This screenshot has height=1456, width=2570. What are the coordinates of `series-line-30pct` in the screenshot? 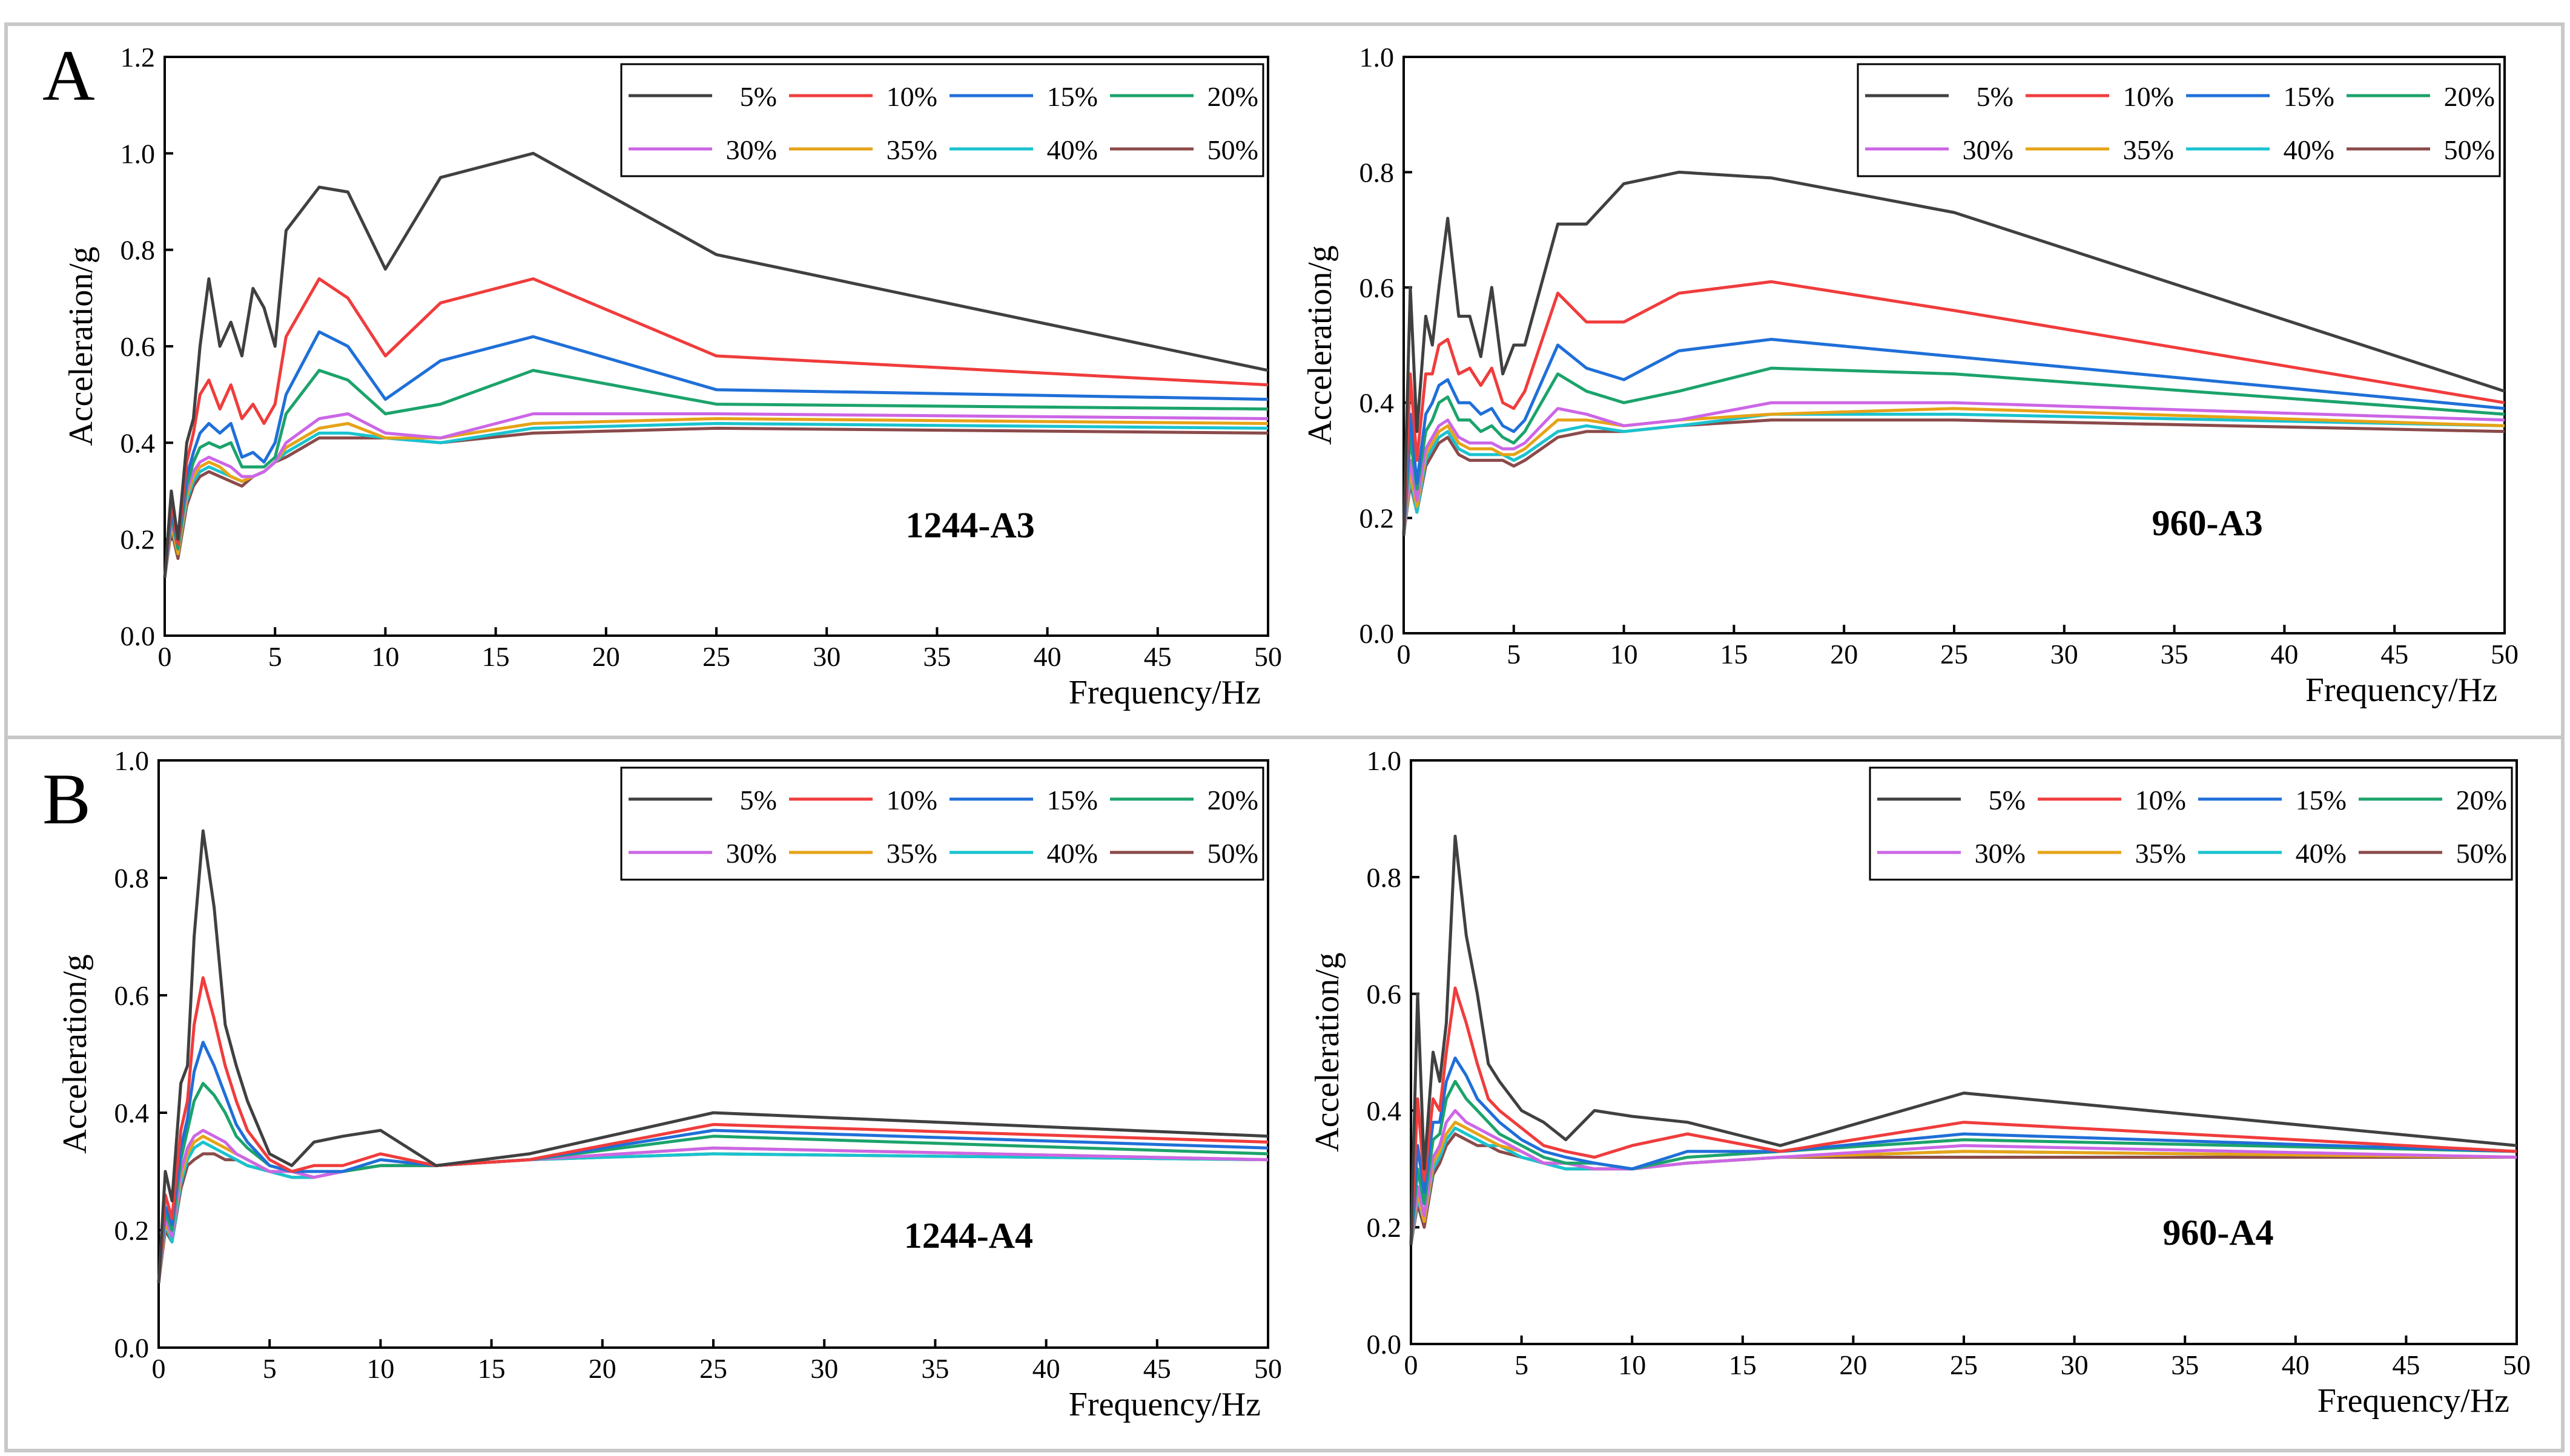 It's located at (1953, 468).